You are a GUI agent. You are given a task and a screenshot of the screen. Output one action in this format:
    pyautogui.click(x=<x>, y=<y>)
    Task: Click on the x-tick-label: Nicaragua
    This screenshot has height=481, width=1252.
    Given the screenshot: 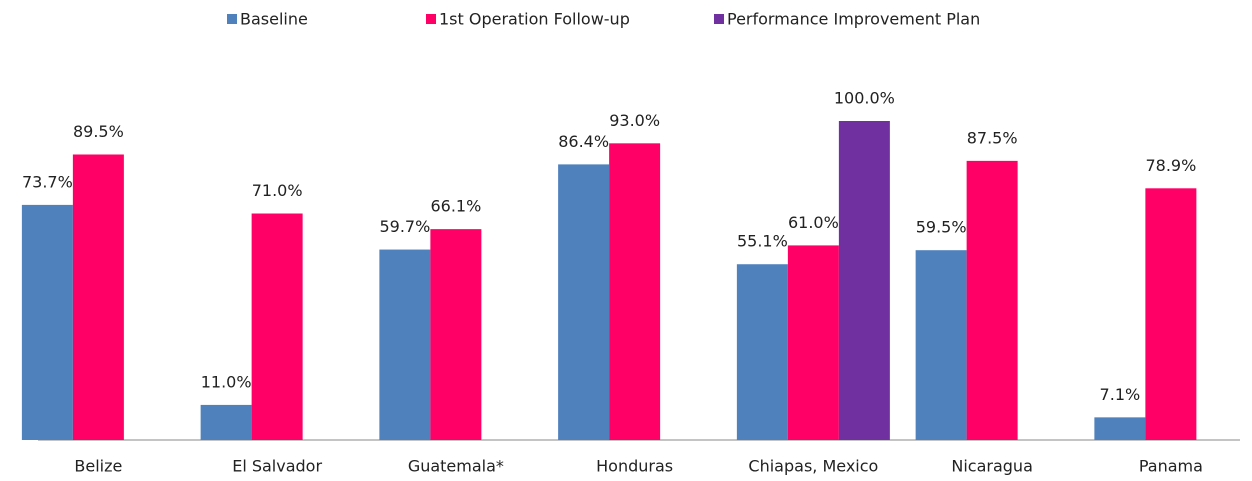 What is the action you would take?
    pyautogui.click(x=992, y=466)
    